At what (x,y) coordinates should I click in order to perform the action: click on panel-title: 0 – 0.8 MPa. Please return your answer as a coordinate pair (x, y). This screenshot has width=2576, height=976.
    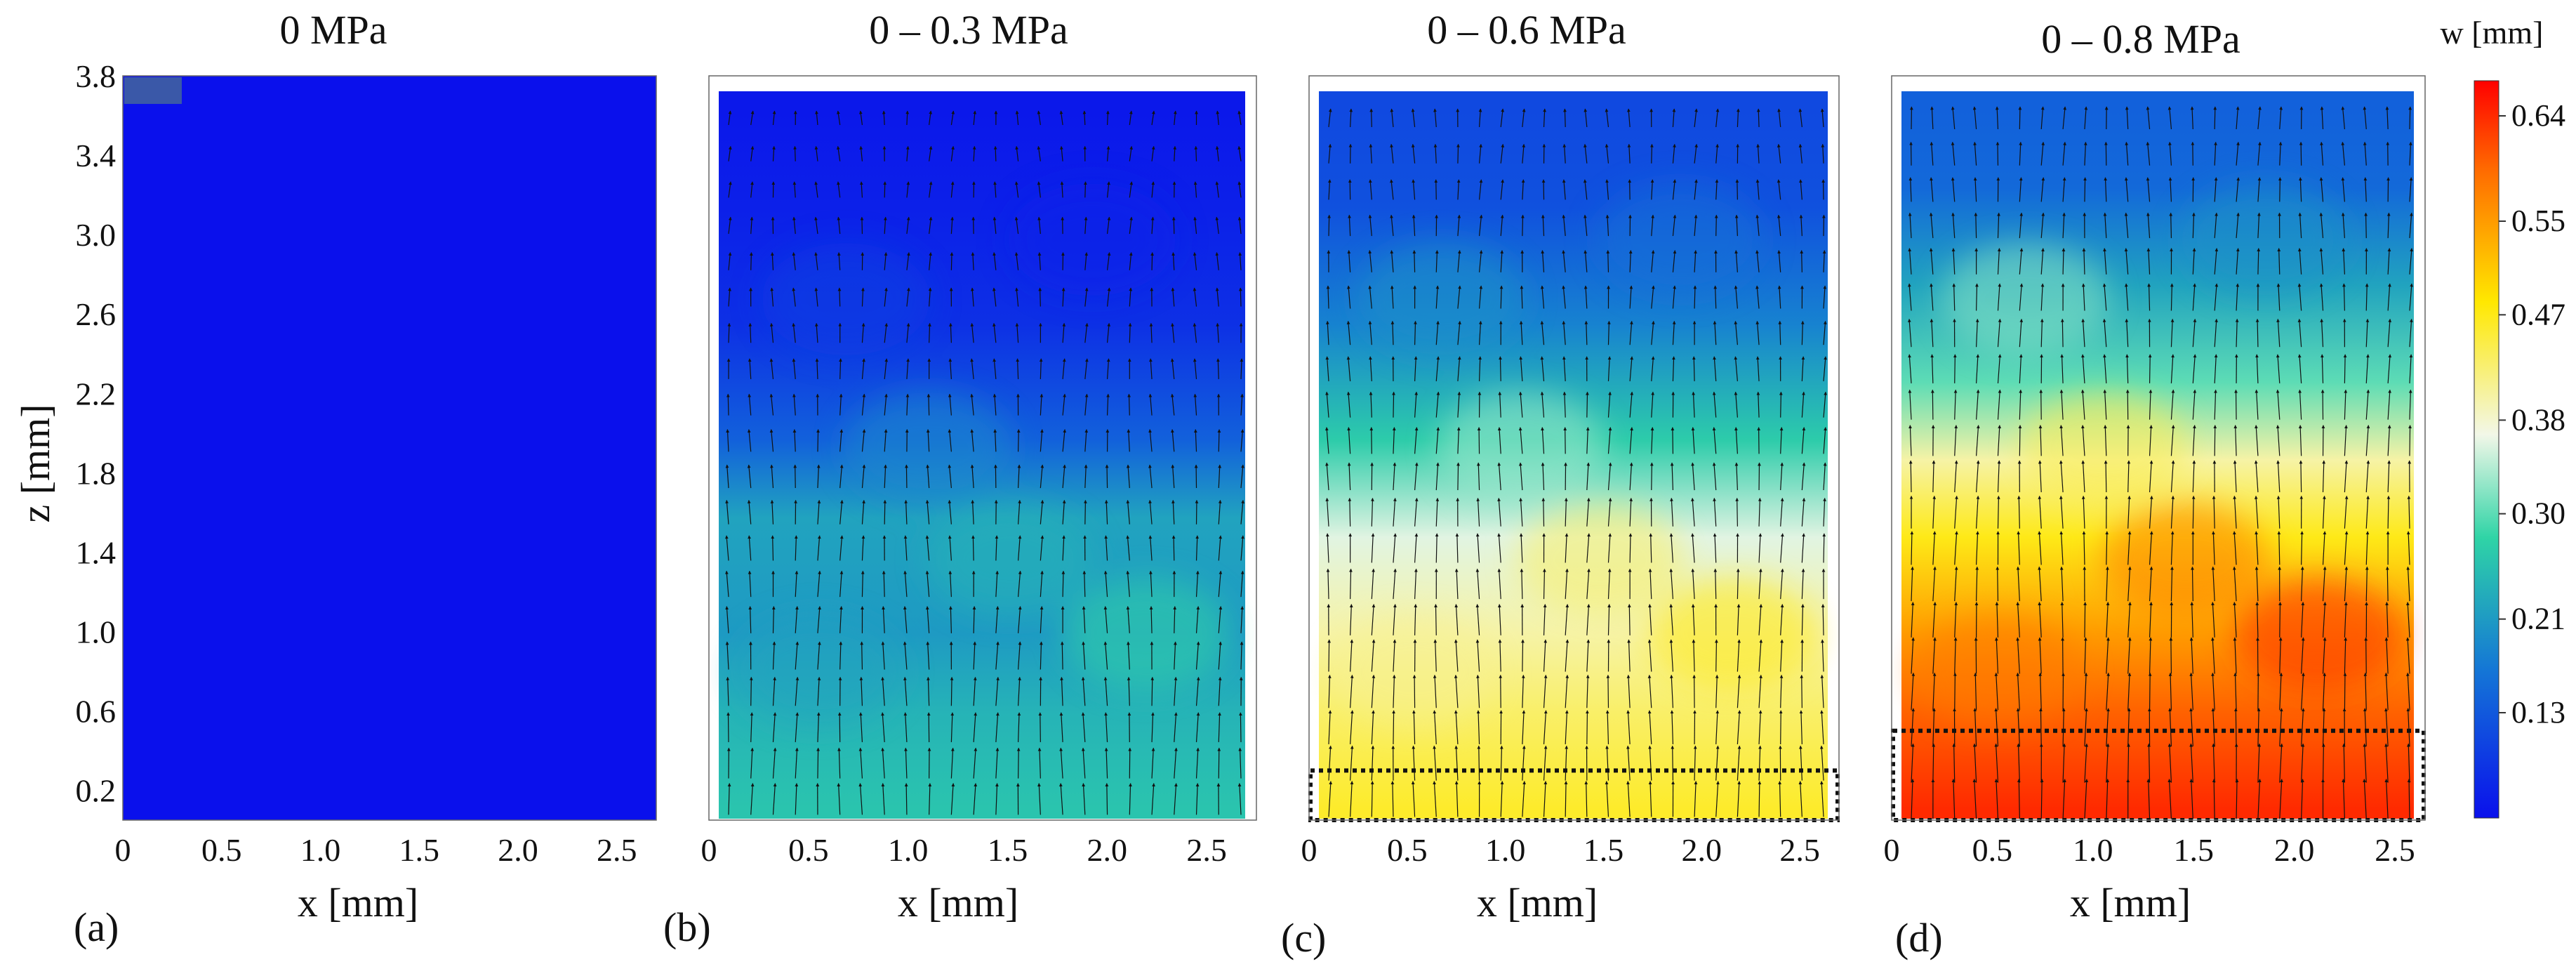
    Looking at the image, I should click on (2141, 39).